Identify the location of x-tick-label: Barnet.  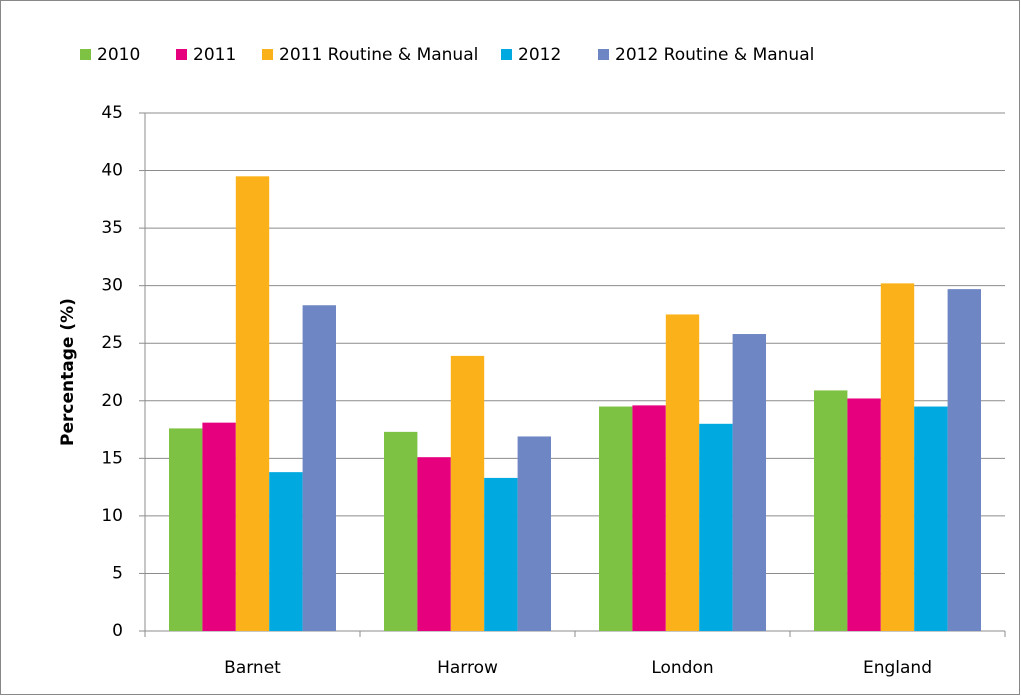
(252, 668).